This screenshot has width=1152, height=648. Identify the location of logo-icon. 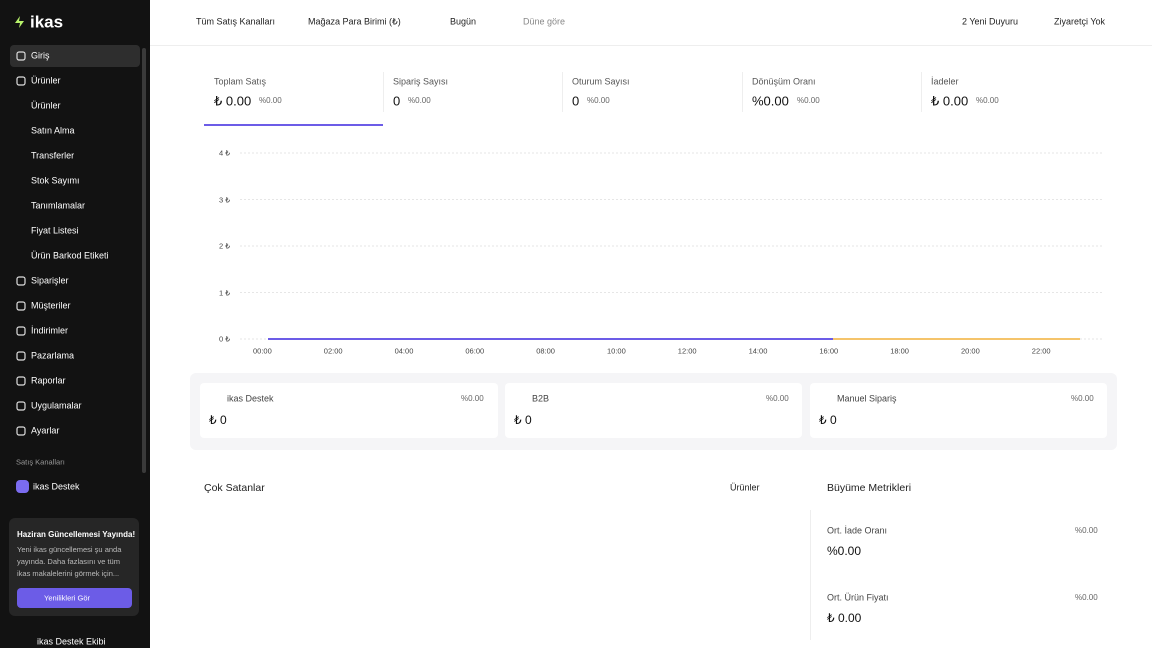
(19, 22).